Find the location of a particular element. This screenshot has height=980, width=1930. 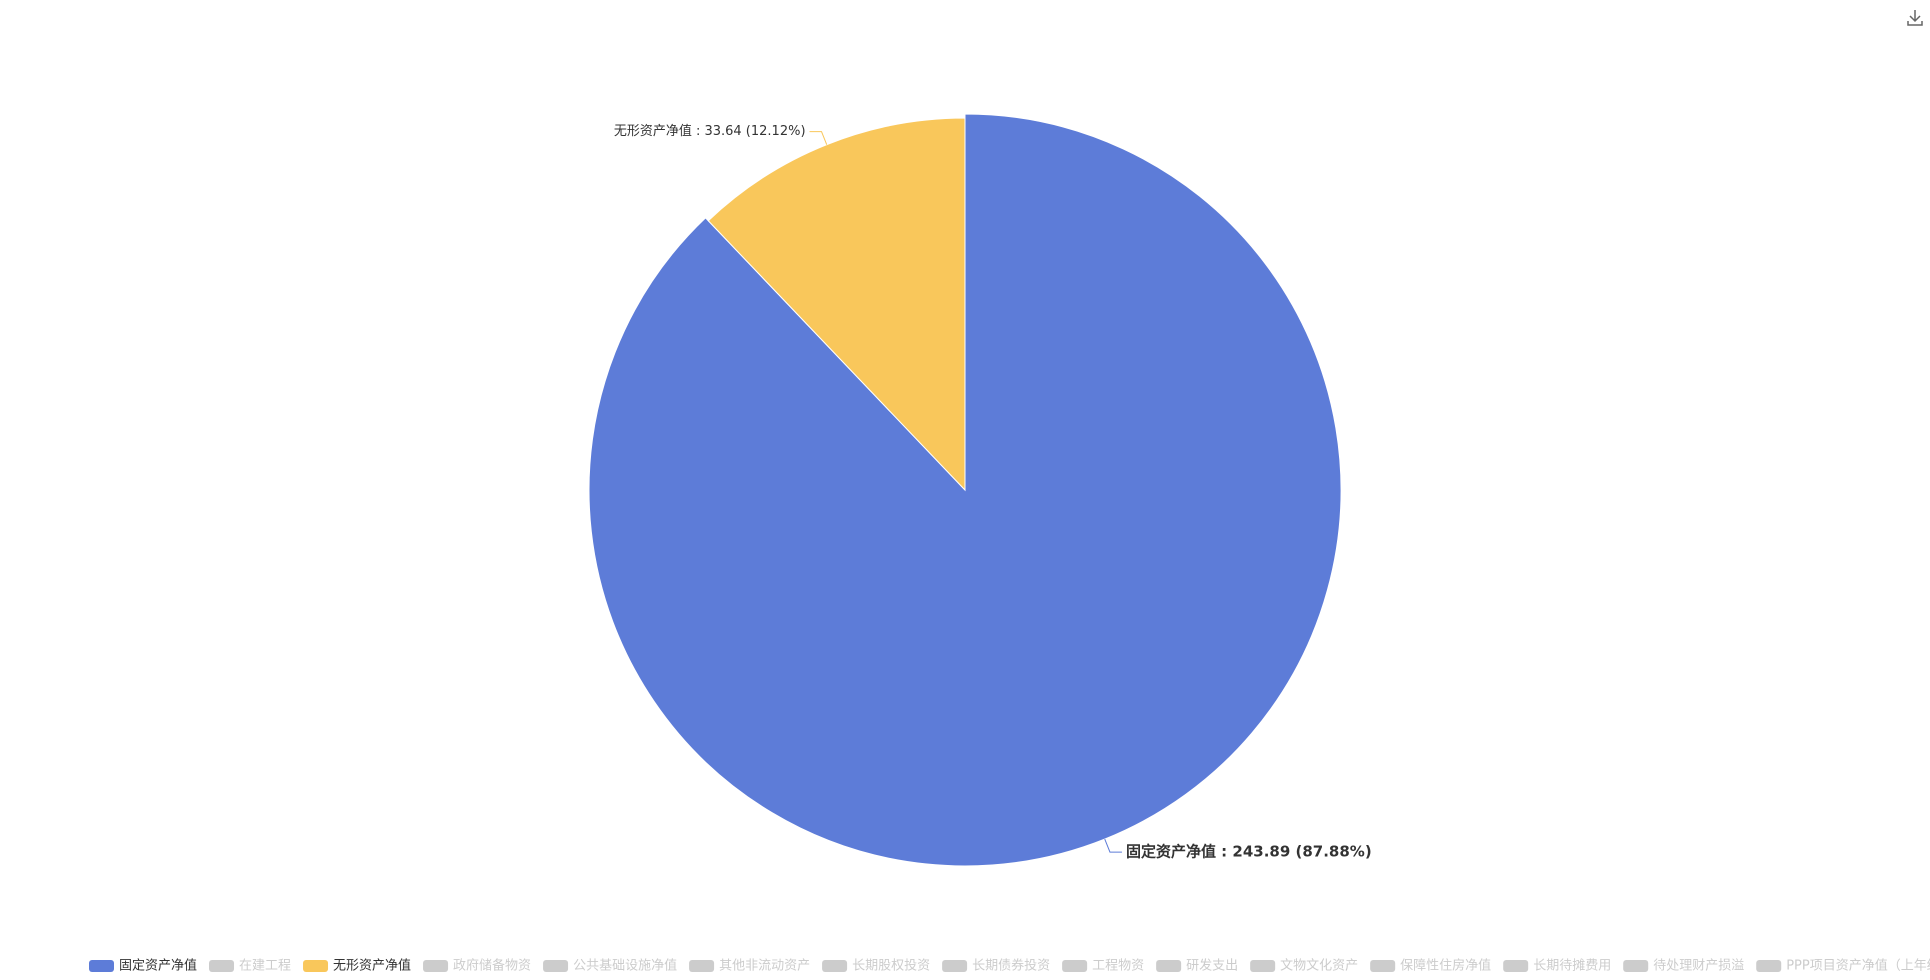

legend-label: 在建工程 is located at coordinates (265, 966).